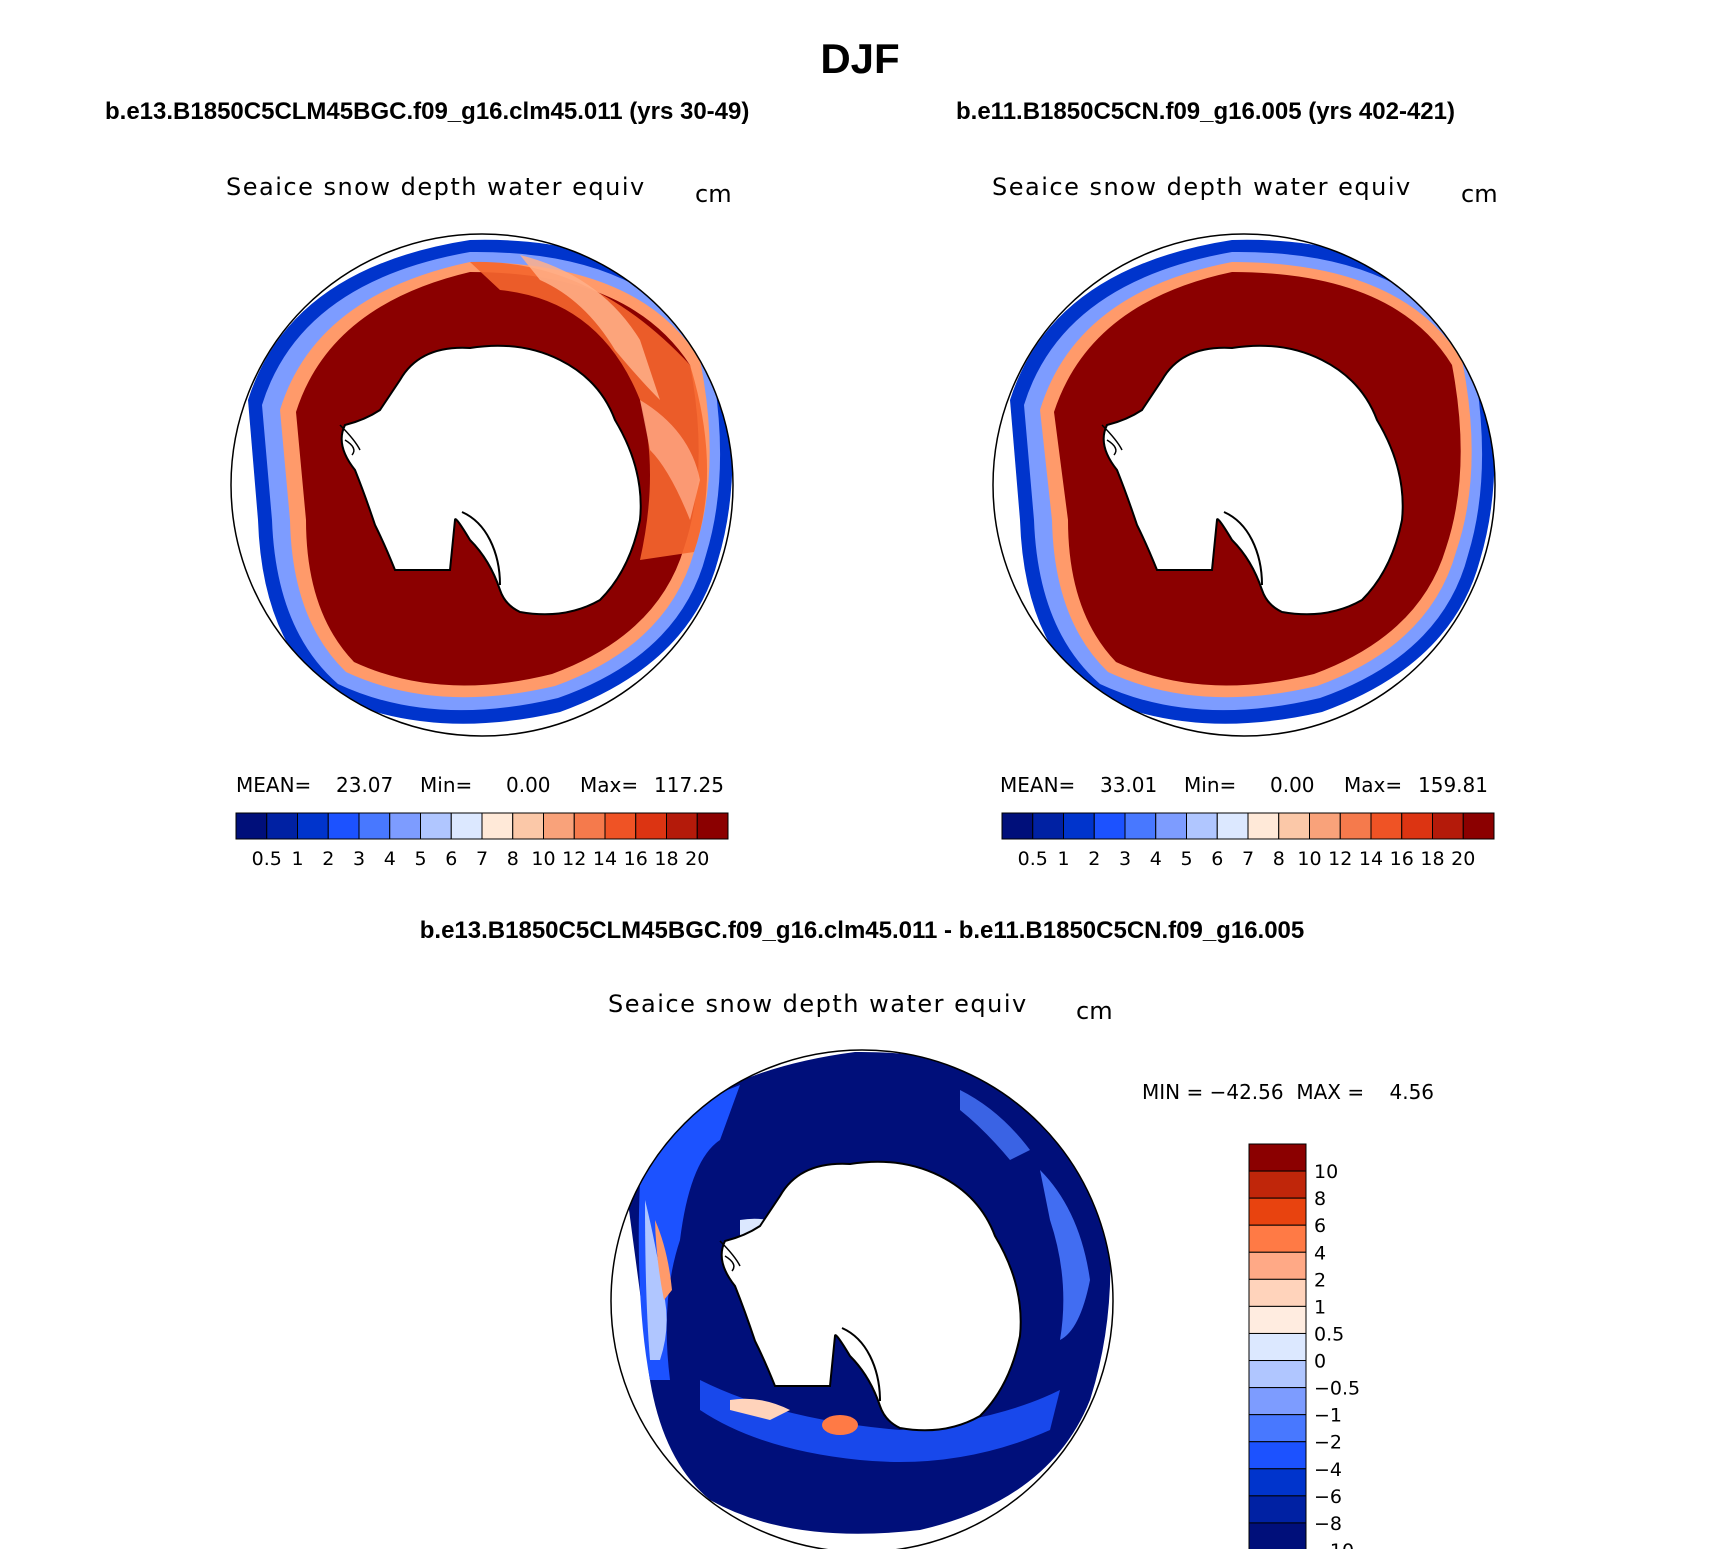  I want to click on max-value: 159.81, so click(1453, 785).